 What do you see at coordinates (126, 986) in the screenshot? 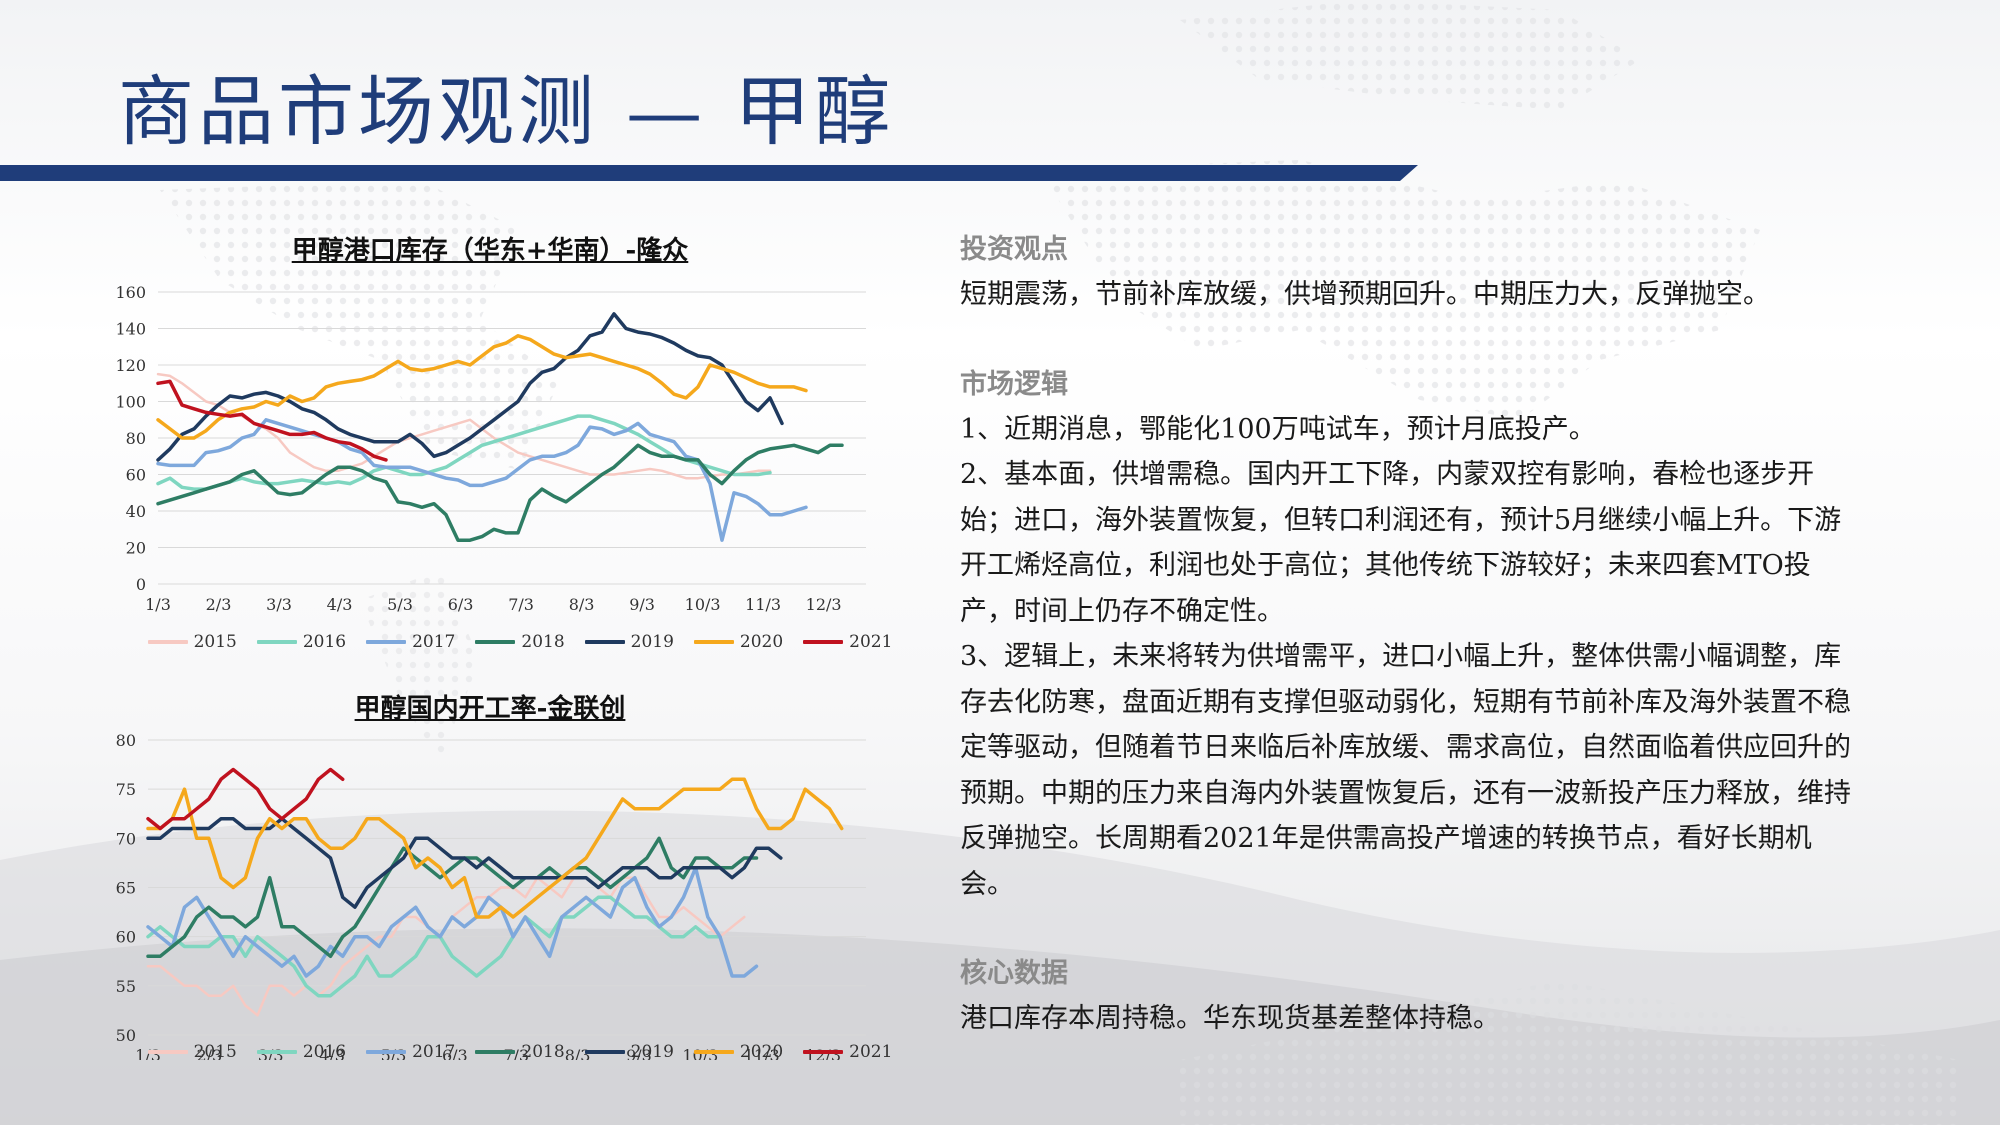
I see `y-tick-label: 55` at bounding box center [126, 986].